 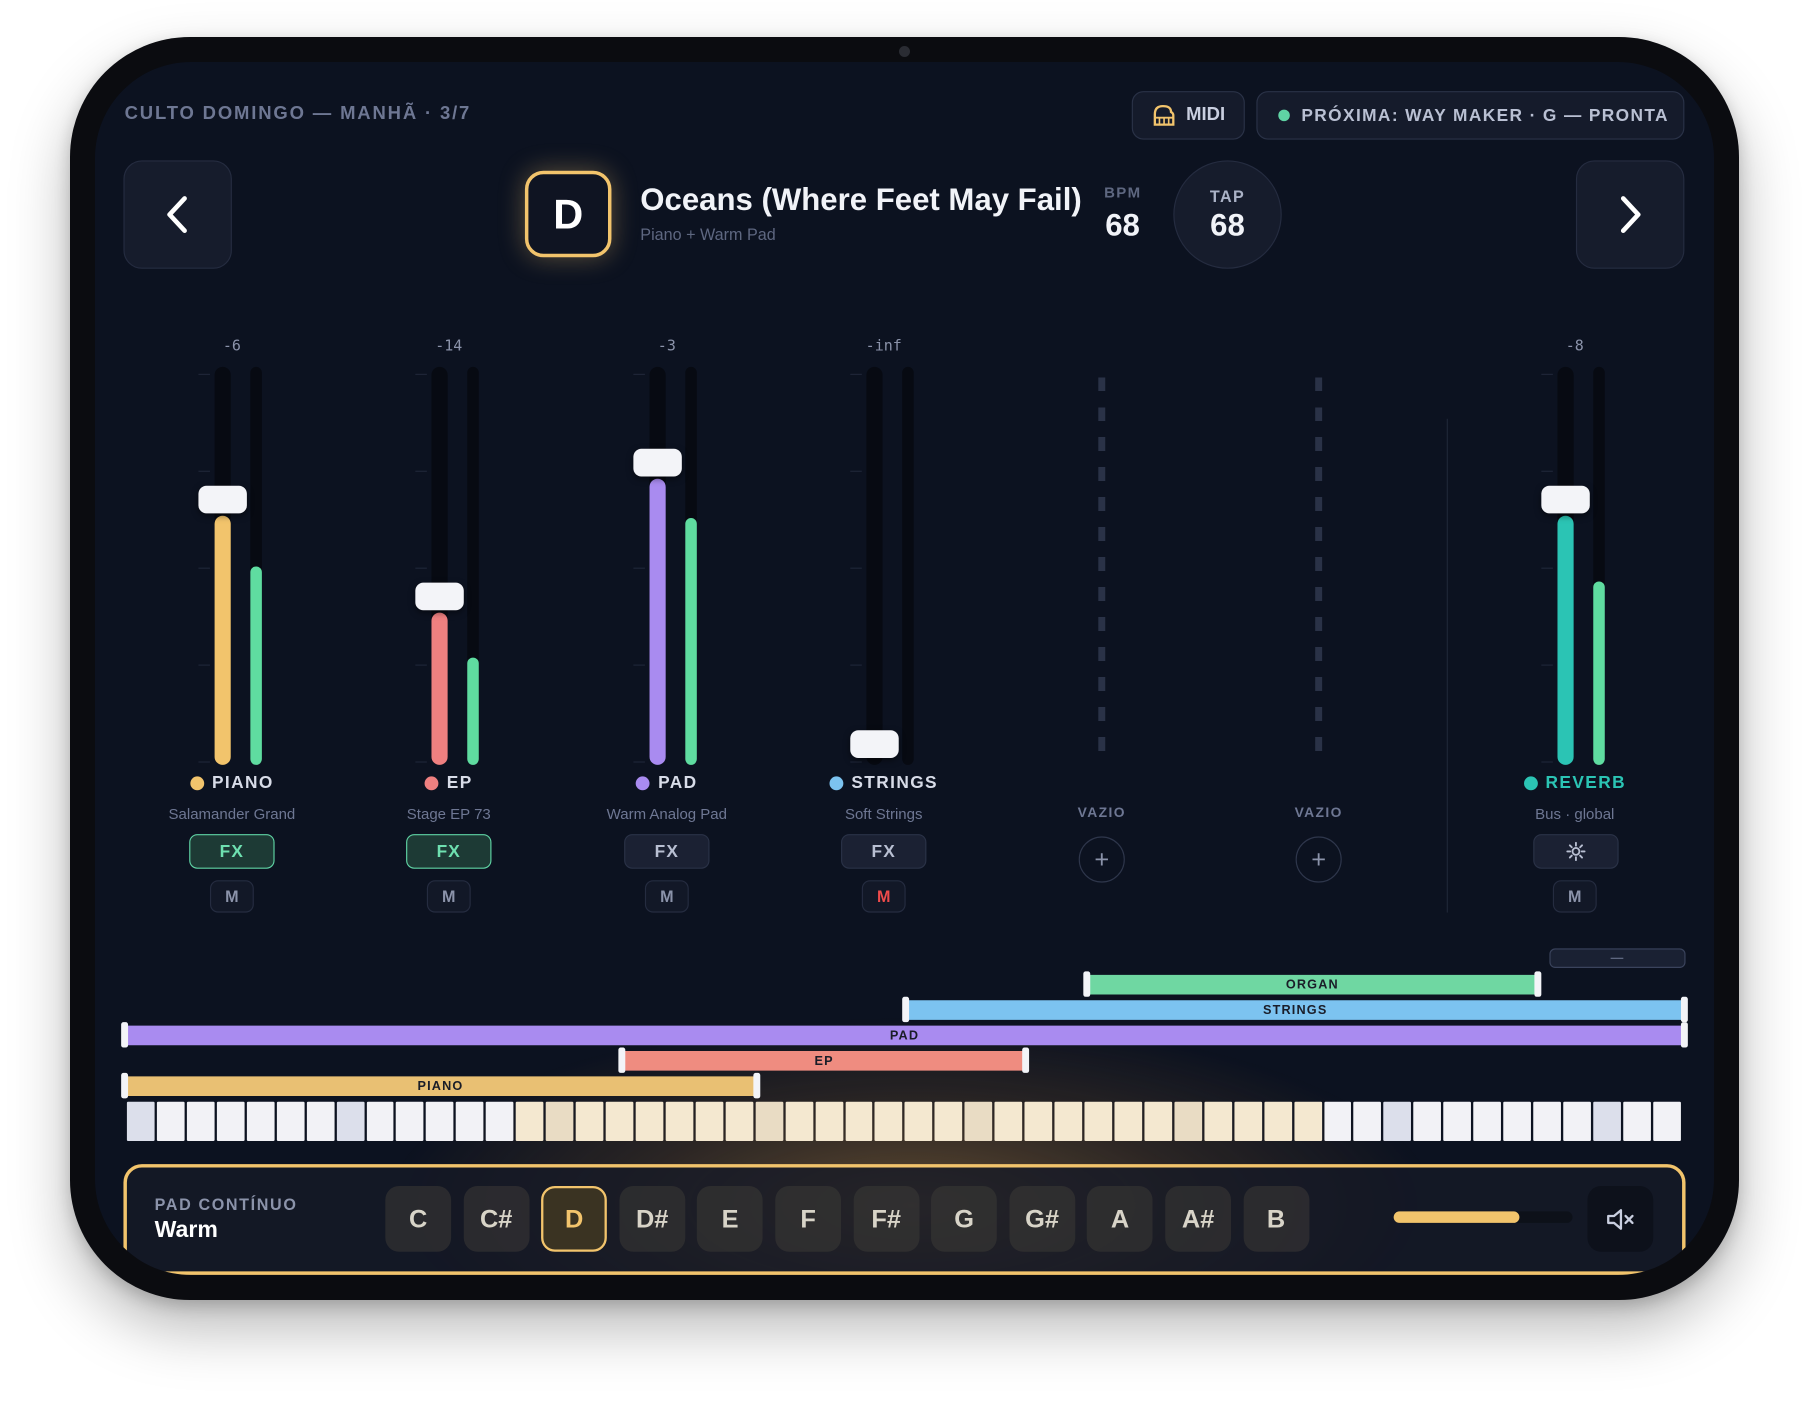 I want to click on pad-note-b: B, so click(x=1276, y=1218).